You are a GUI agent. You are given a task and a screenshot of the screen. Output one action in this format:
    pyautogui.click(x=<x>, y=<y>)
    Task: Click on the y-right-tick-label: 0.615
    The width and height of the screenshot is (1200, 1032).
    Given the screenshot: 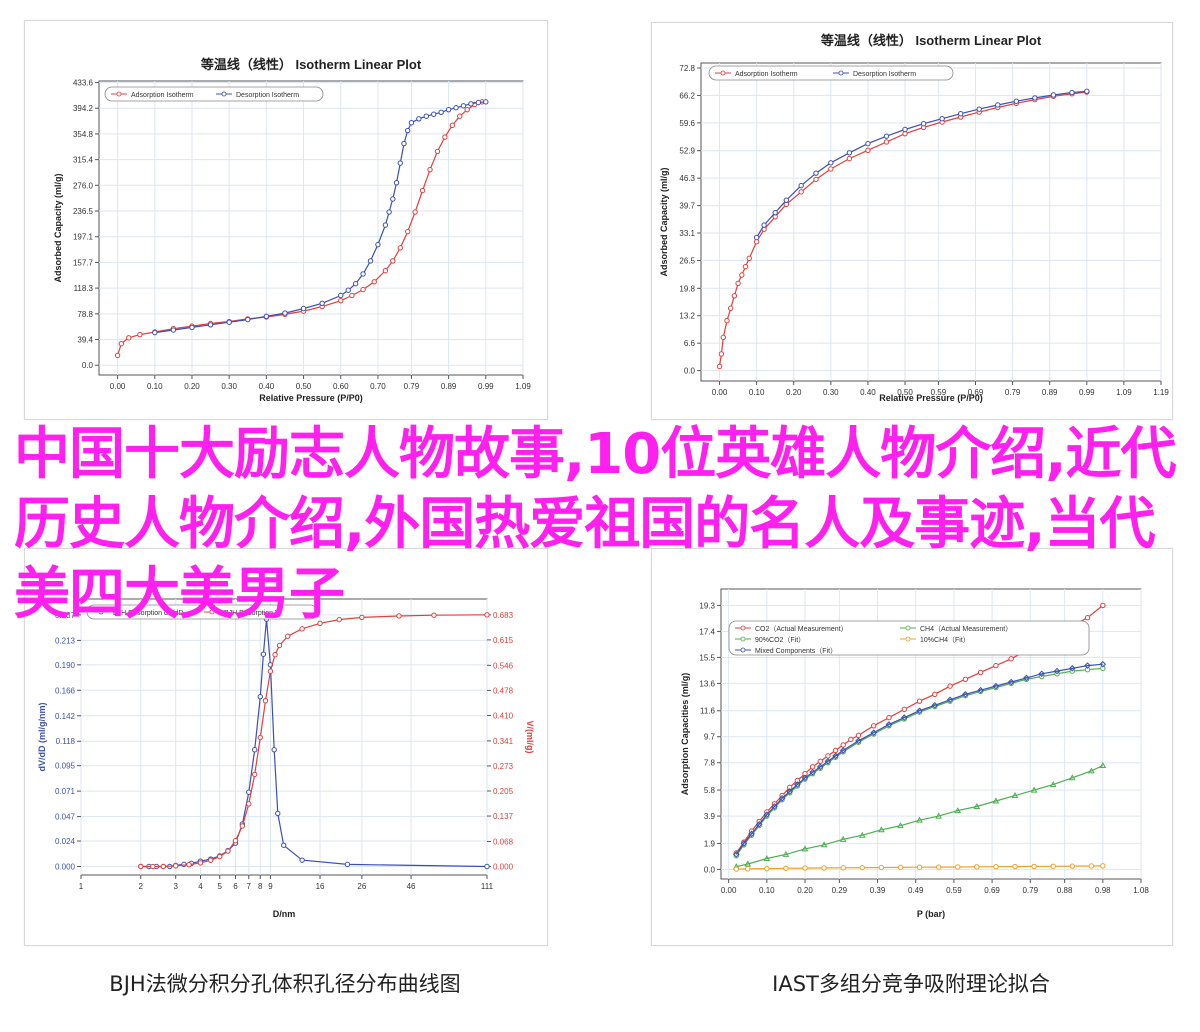 What is the action you would take?
    pyautogui.click(x=503, y=640)
    